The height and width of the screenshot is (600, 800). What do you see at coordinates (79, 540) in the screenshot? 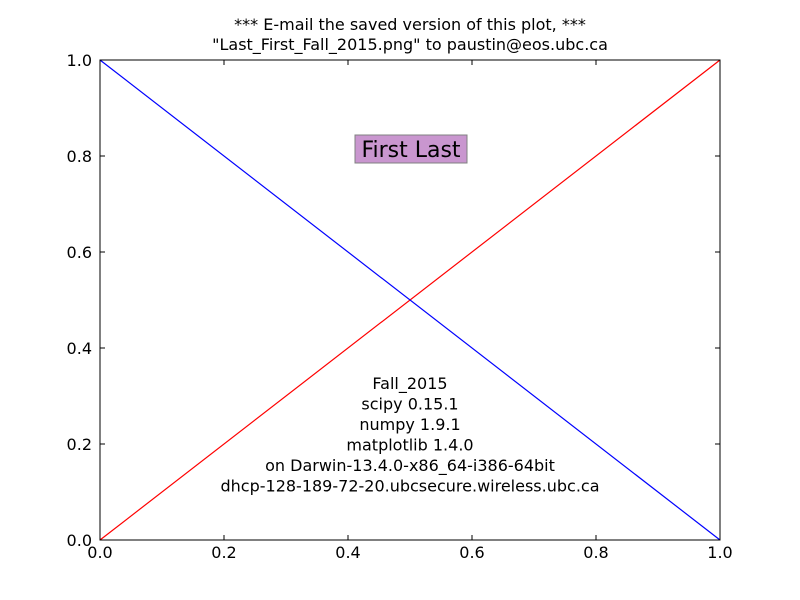
I see `y-tick-label: 0.0` at bounding box center [79, 540].